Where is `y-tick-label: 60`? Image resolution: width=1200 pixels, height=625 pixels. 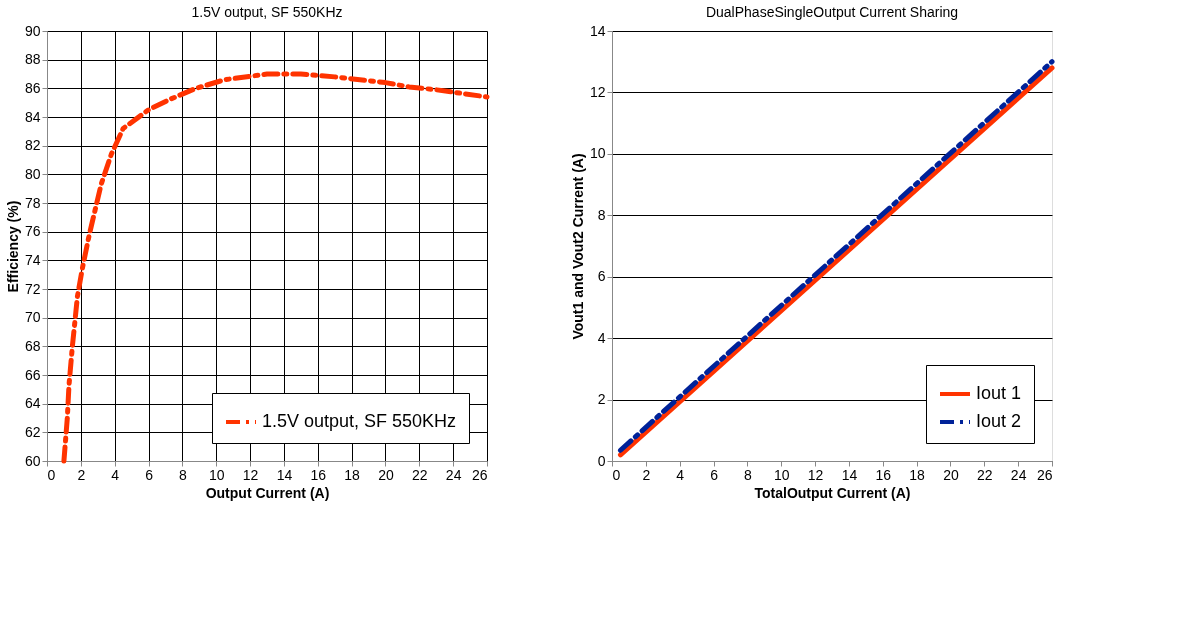 y-tick-label: 60 is located at coordinates (32, 460).